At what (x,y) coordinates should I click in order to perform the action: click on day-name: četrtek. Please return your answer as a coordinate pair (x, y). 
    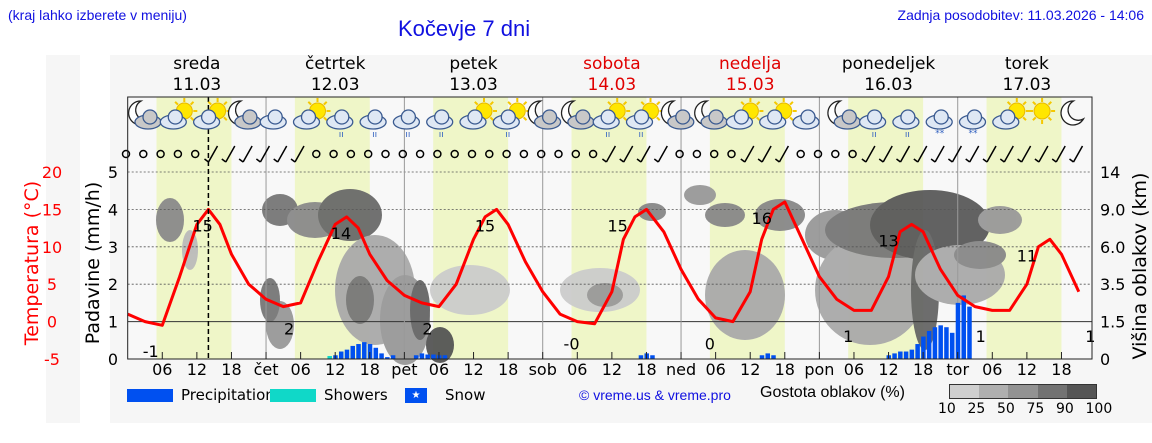
    Looking at the image, I should click on (335, 64).